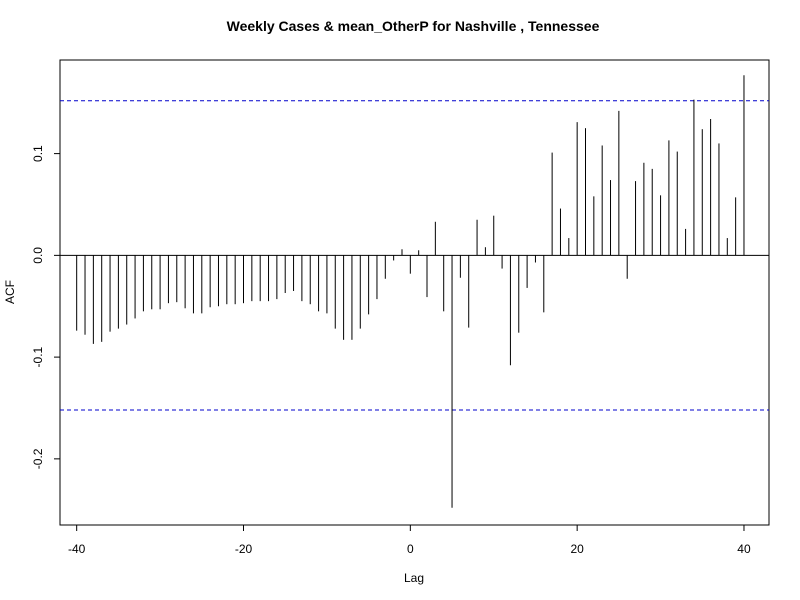  What do you see at coordinates (77, 549) in the screenshot?
I see `x-tick-label: -40` at bounding box center [77, 549].